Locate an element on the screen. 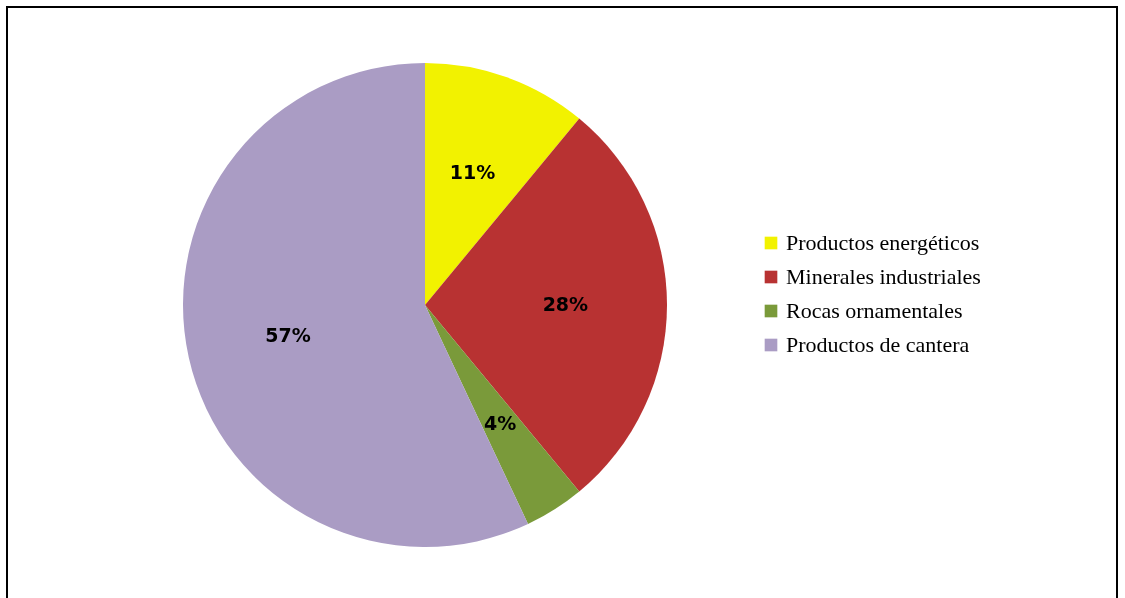 This screenshot has width=1125, height=598. legend-label: Minerales industriales is located at coordinates (883, 276).